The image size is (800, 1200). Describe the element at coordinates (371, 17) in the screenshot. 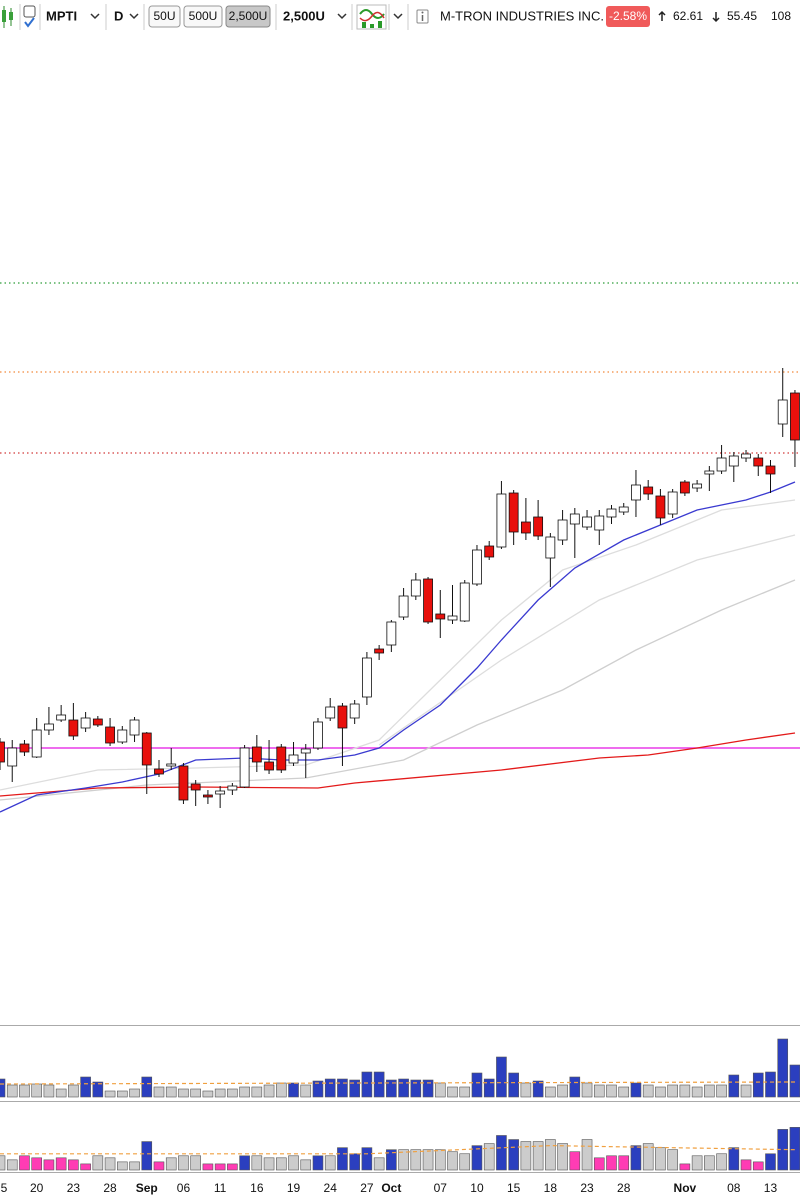

I see `indicator-icon` at that location.